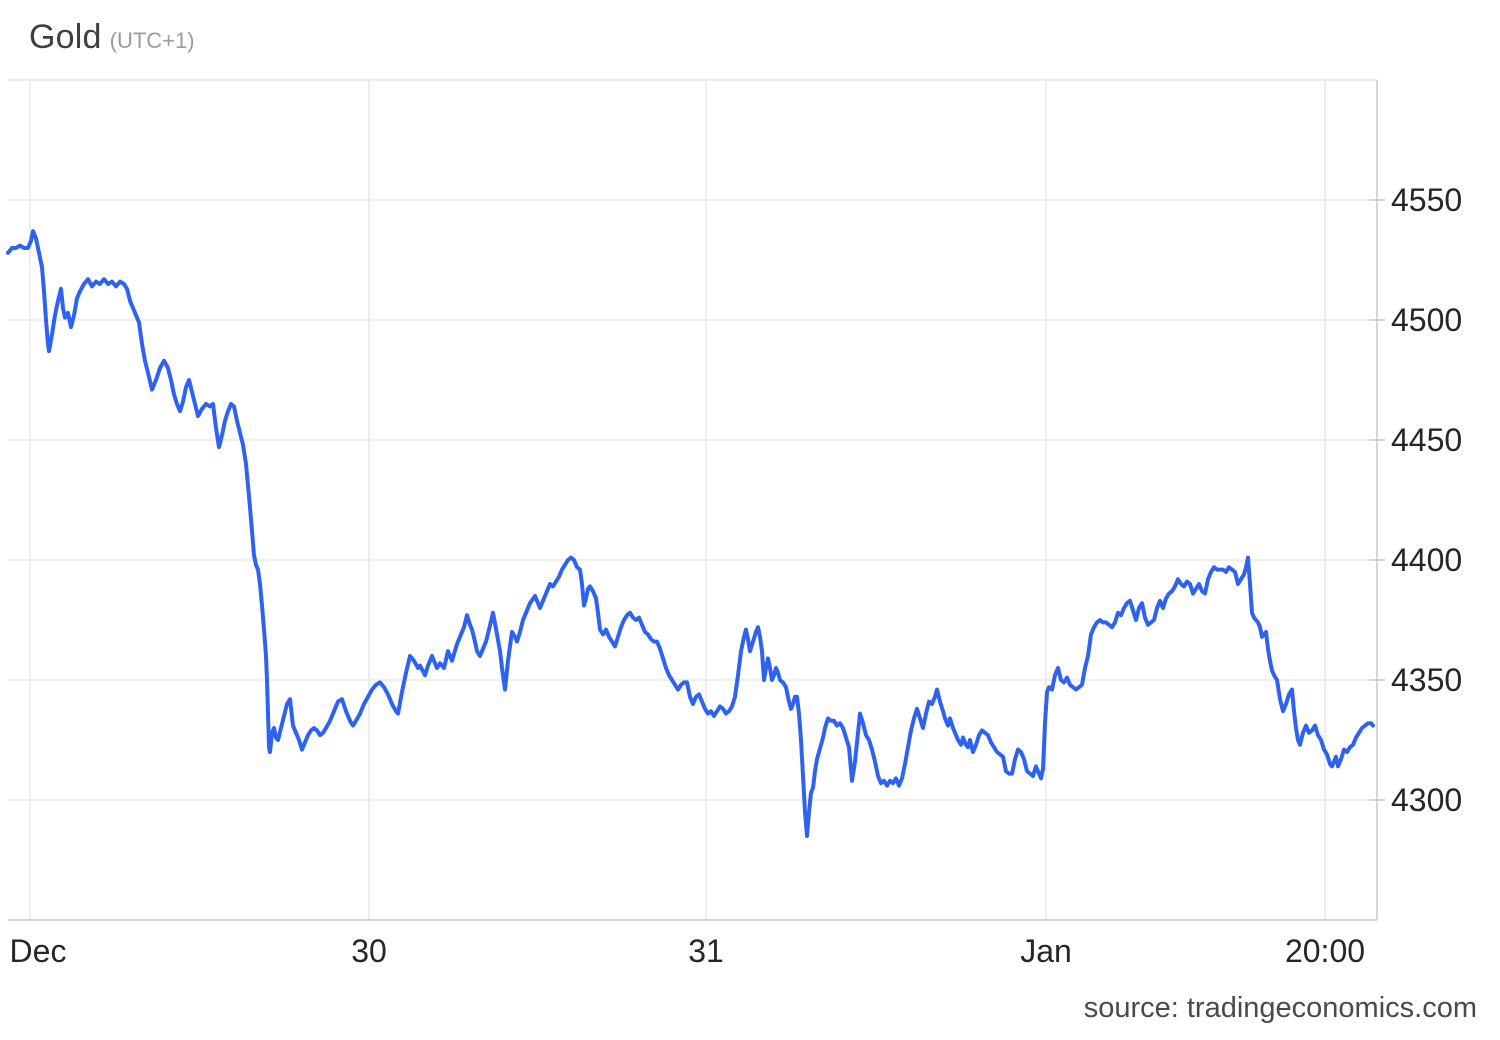 The width and height of the screenshot is (1500, 1040). Describe the element at coordinates (38, 951) in the screenshot. I see `x-tick-label: Dec` at that location.